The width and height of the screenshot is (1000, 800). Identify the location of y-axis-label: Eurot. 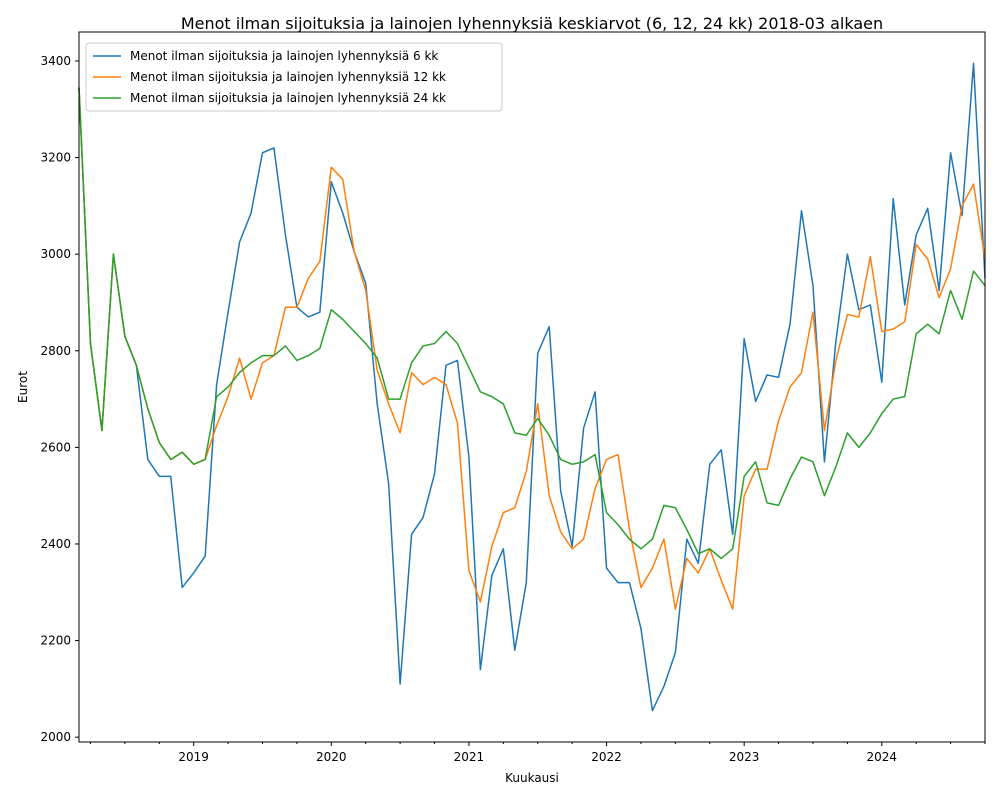
(23, 387).